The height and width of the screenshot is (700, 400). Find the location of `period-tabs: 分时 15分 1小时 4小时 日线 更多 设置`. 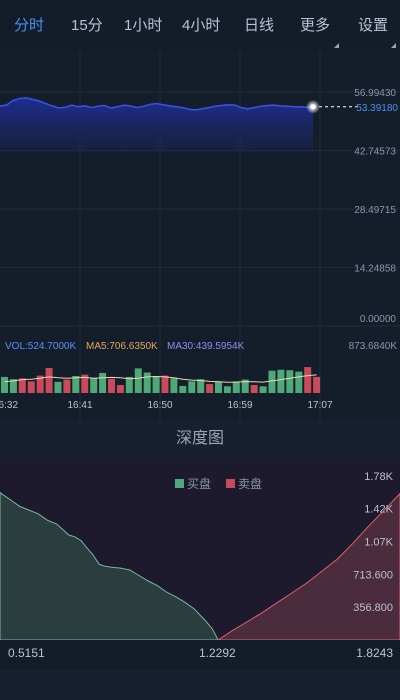

period-tabs: 分时 15分 1小时 4小时 日线 更多 设置 is located at coordinates (200, 25).